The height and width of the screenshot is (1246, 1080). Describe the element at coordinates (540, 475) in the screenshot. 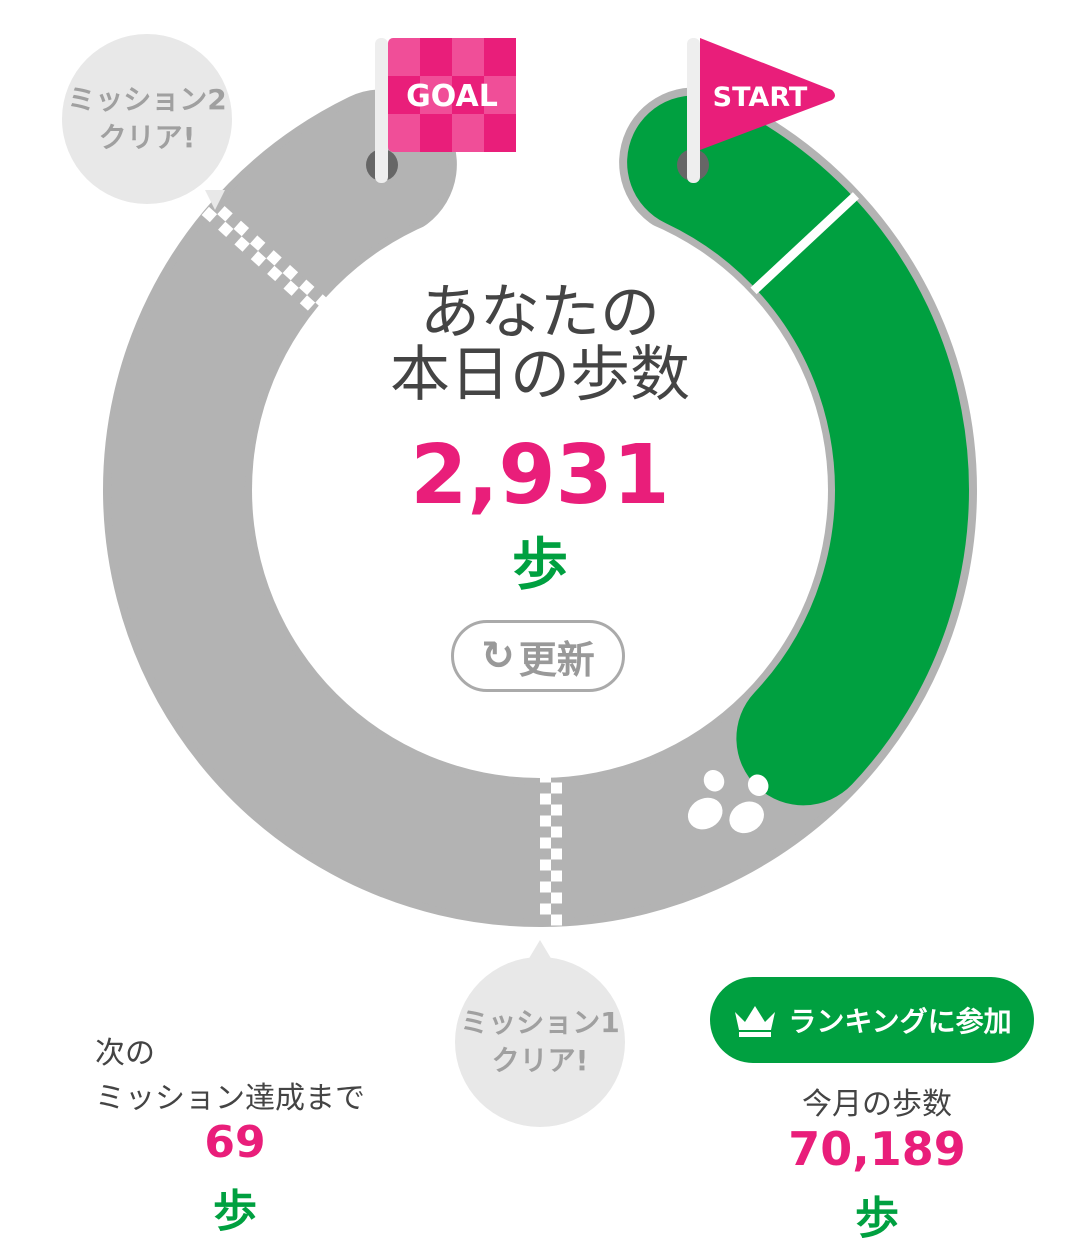

I see `today-steps-value: 2,931` at that location.